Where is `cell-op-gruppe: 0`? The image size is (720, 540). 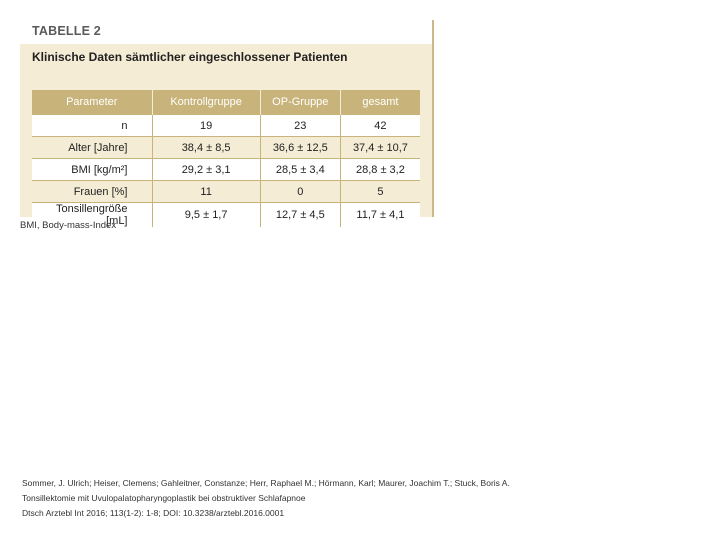
cell-op-gruppe: 0 is located at coordinates (300, 191).